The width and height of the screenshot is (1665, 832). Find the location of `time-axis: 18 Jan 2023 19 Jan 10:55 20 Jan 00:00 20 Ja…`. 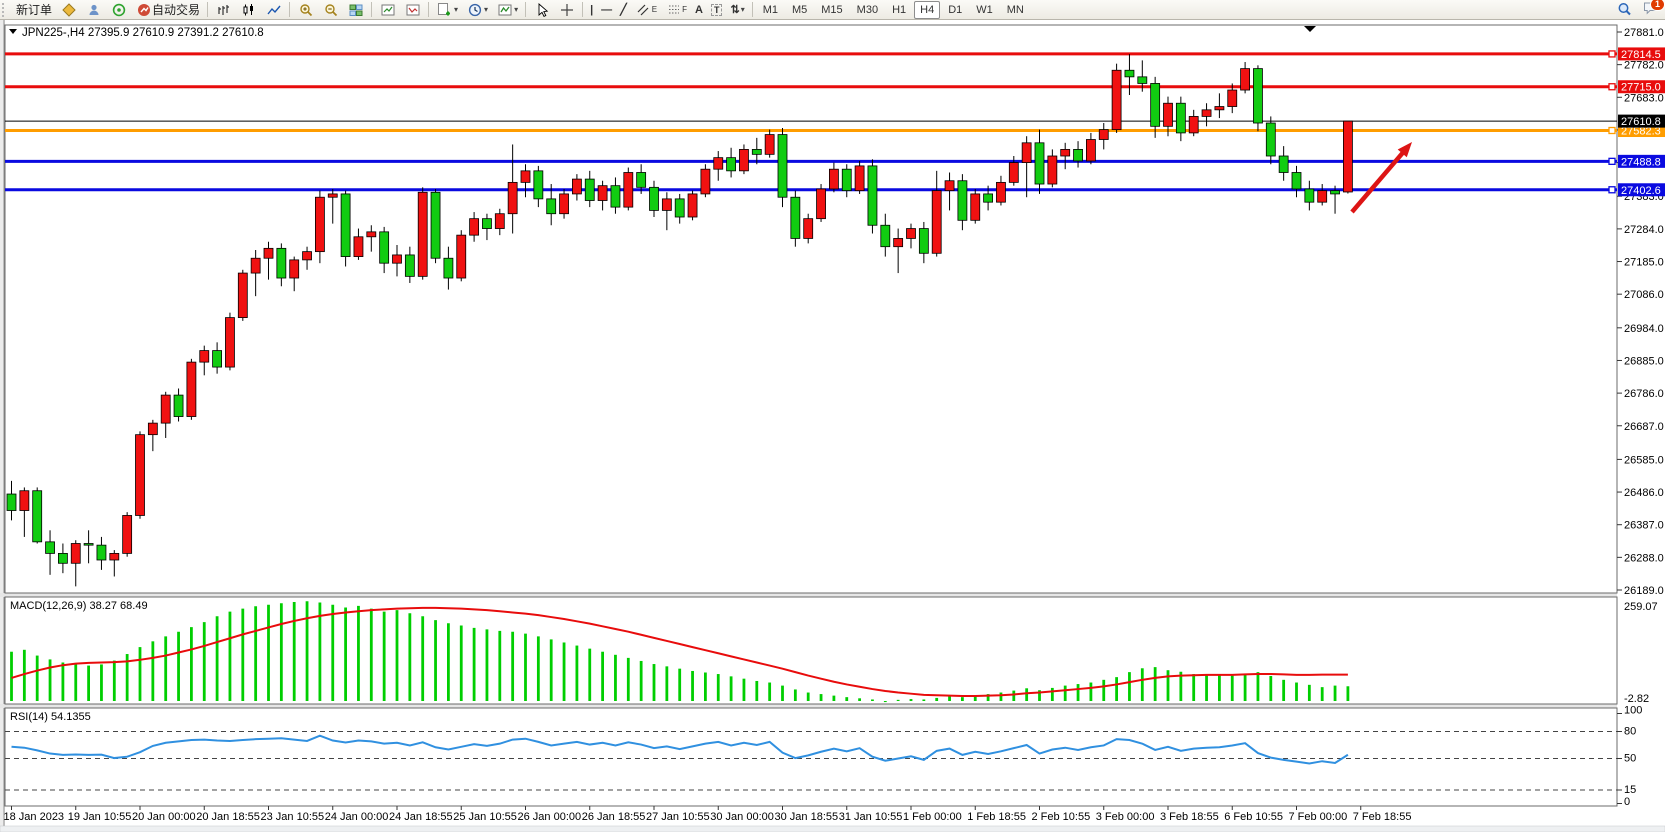

time-axis: 18 Jan 2023 19 Jan 10:55 20 Jan 00:00 20 Ja… is located at coordinates (708, 814).